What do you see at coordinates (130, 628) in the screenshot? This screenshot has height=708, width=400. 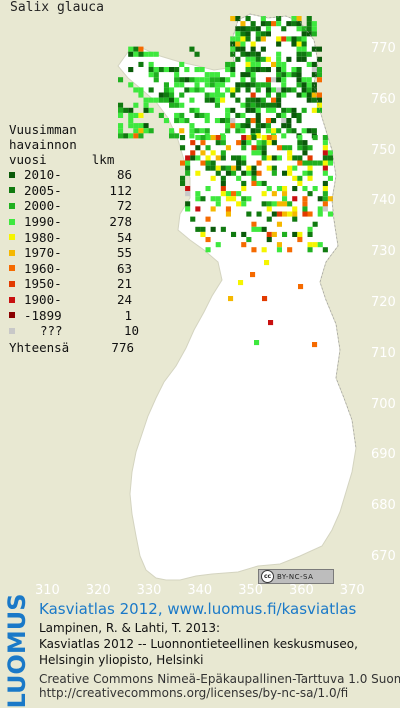 I see `citation-authors: Lampinen, R. & Lahti, T. 2013:` at bounding box center [130, 628].